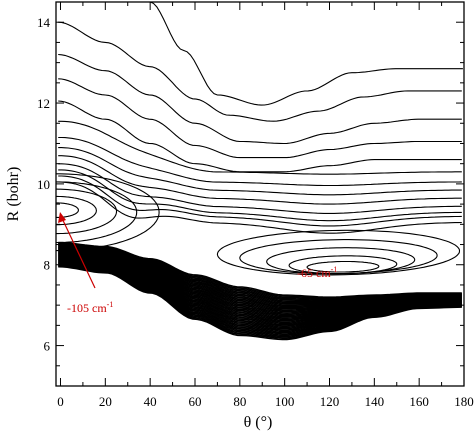 The image size is (474, 434). I want to click on local-minimum-annotation: -65 cm-1, so click(317, 272).